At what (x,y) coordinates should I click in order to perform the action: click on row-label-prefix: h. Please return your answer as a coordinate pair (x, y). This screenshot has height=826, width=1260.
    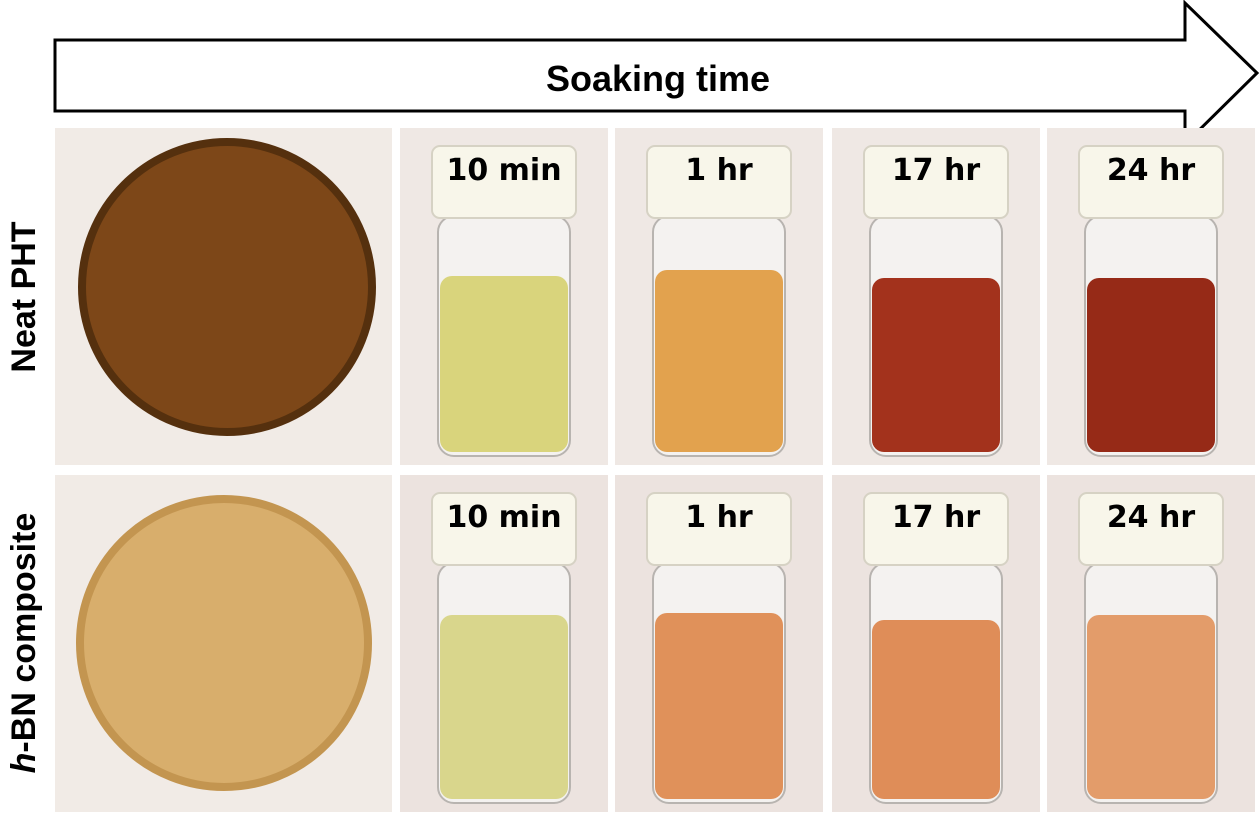
    Looking at the image, I should click on (24, 763).